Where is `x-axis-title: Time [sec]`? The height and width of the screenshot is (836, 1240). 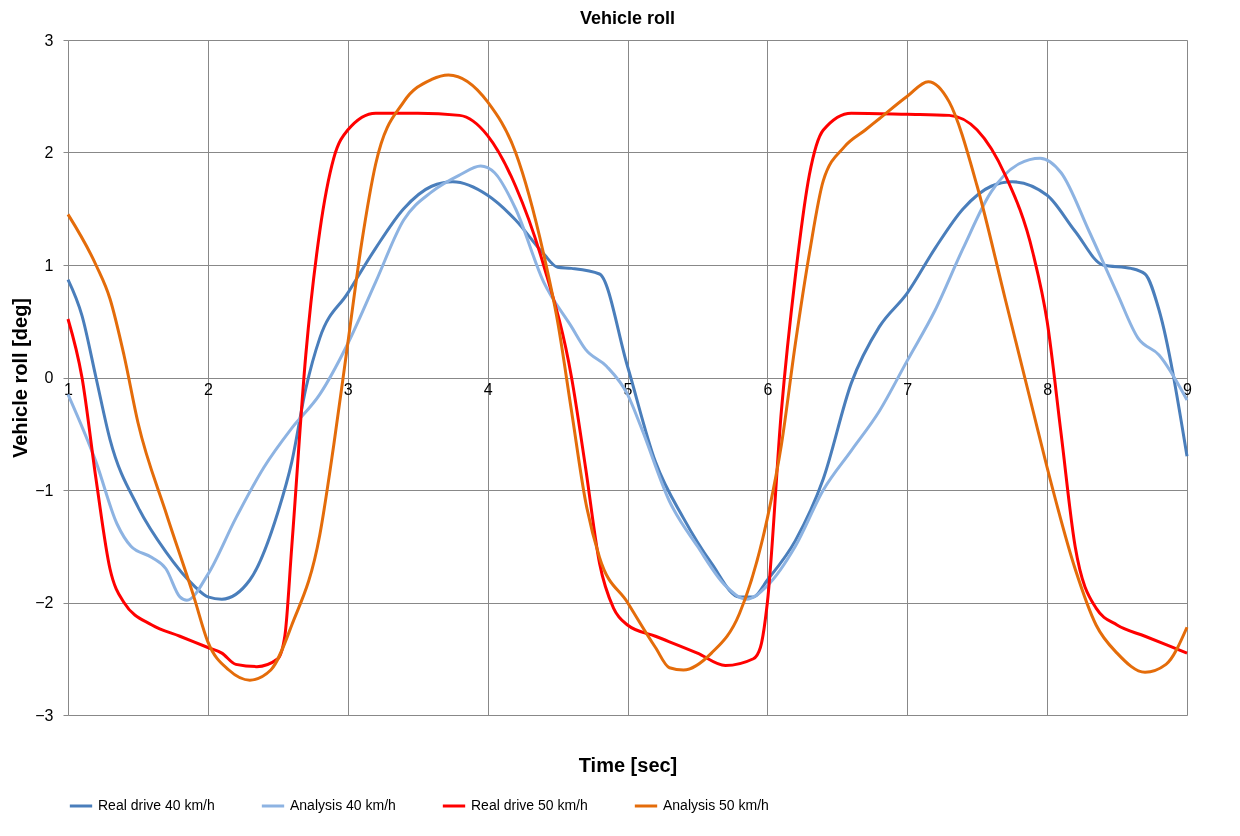
x-axis-title: Time [sec] is located at coordinates (628, 764).